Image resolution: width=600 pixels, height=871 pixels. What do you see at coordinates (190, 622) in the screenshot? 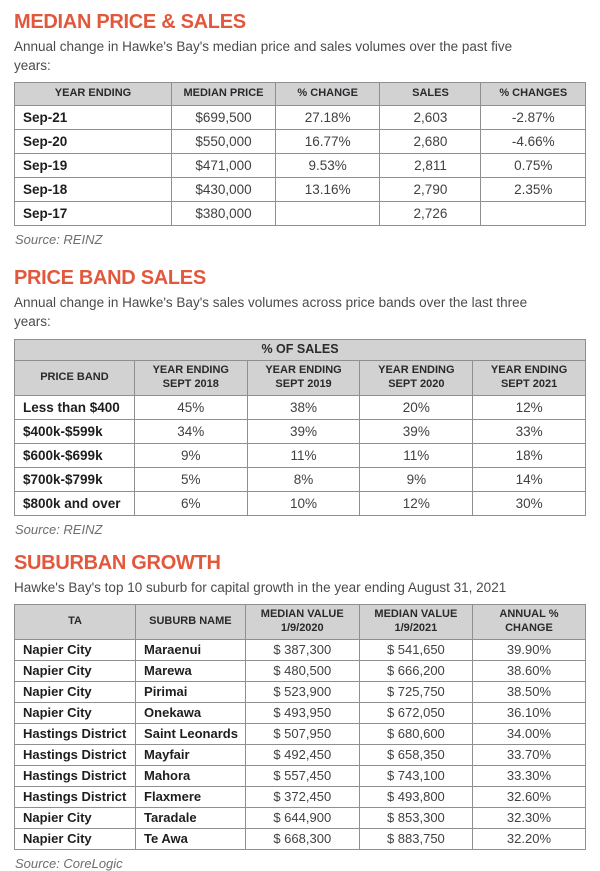
I see `column-header: SUBURB NAME` at bounding box center [190, 622].